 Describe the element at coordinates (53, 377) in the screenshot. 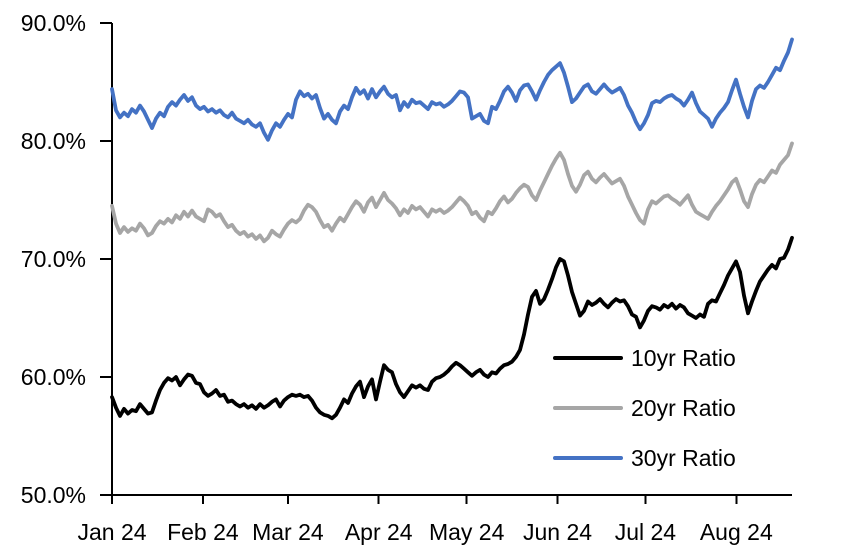

I see `y-axis-tick-label: 60.0%` at that location.